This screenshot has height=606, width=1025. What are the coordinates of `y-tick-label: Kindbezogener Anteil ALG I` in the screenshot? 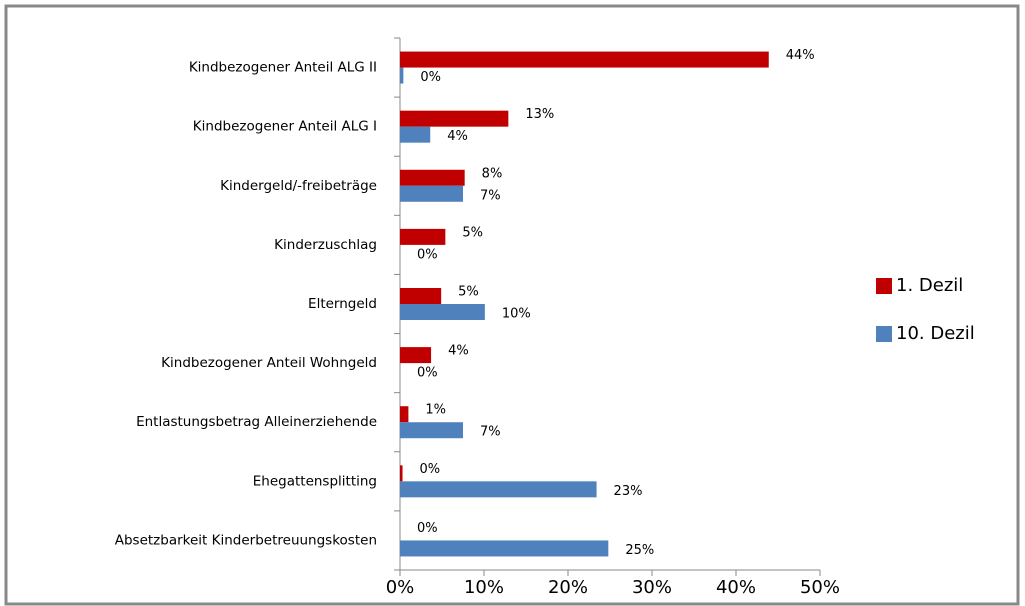 It's located at (285, 127).